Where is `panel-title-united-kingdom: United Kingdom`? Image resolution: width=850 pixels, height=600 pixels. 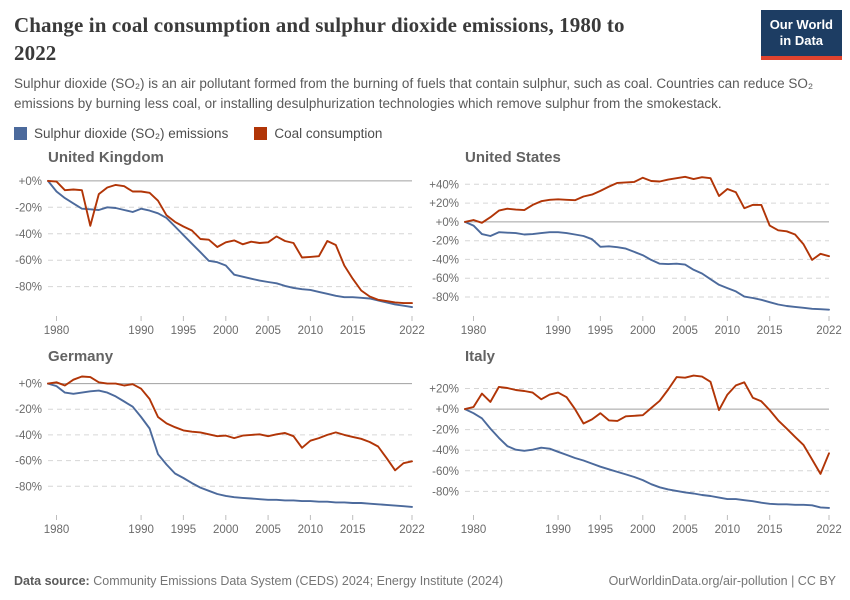 panel-title-united-kingdom: United Kingdom is located at coordinates (106, 157).